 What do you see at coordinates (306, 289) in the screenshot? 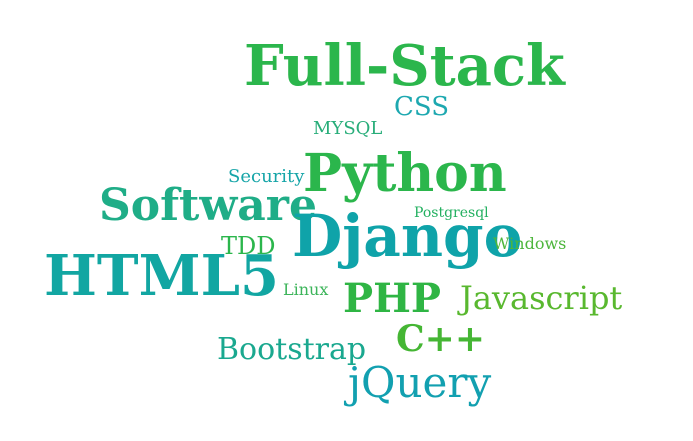
I see `word-linux: Linux` at bounding box center [306, 289].